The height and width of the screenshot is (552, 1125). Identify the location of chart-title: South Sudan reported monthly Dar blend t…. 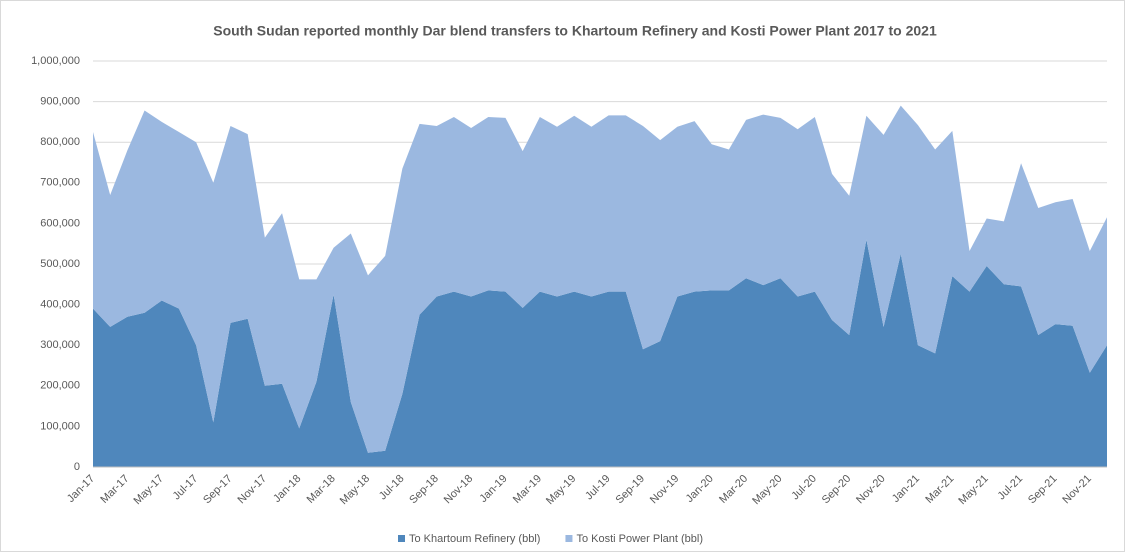
(575, 31).